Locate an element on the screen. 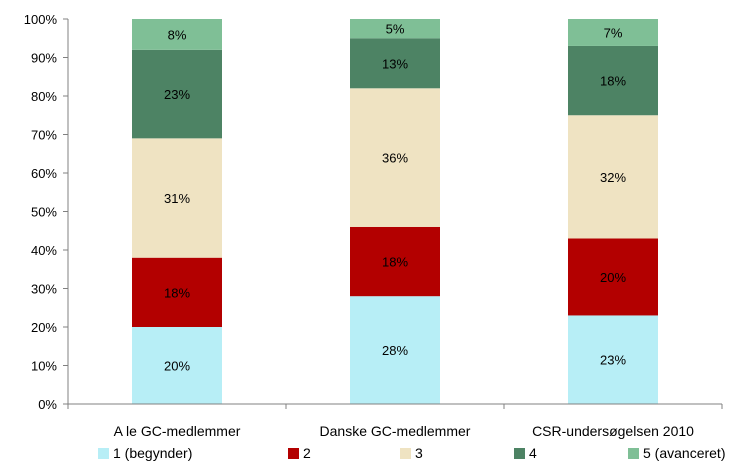  data-label: 28% is located at coordinates (395, 350).